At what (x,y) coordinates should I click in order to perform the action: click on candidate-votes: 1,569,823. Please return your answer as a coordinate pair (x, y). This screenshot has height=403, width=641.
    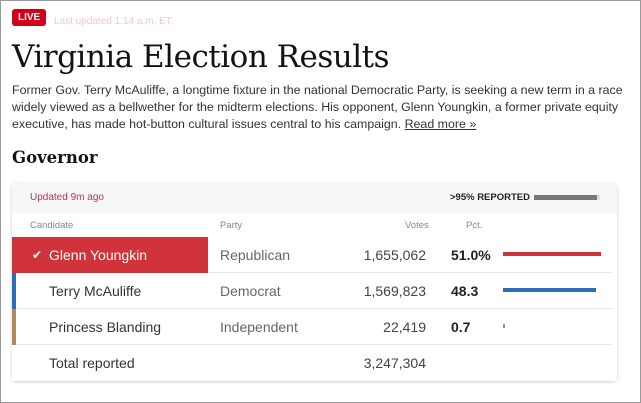
    Looking at the image, I should click on (394, 291).